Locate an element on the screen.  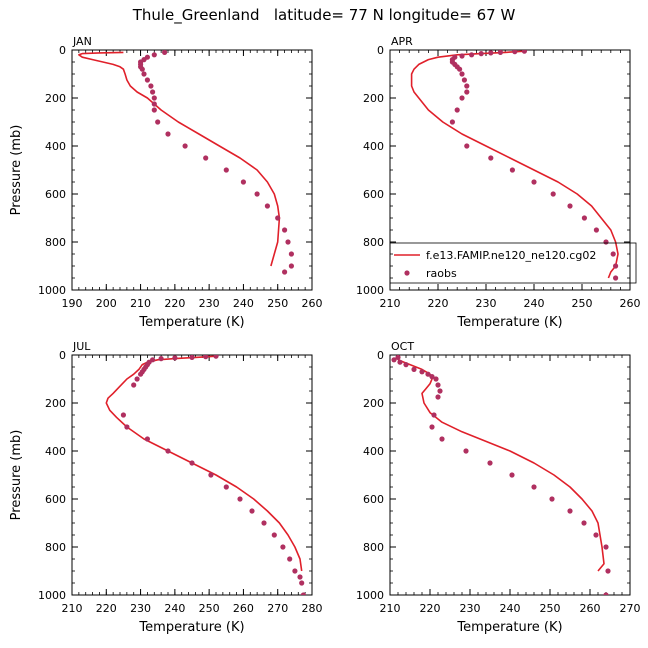
series-line-model is located at coordinates (179, 159).